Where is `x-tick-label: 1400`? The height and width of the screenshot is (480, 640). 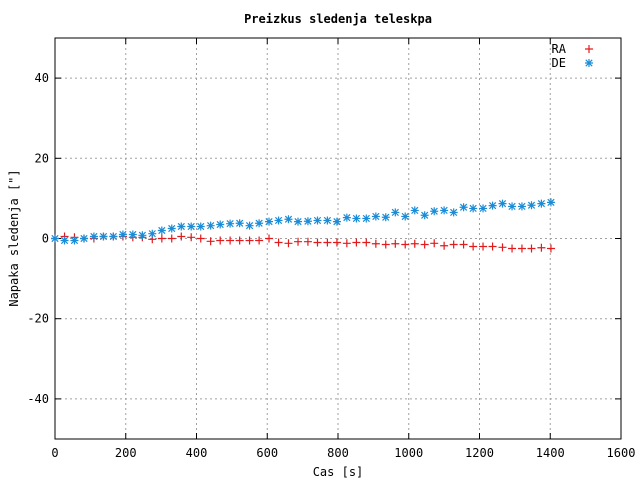 x-tick-label: 1400 is located at coordinates (550, 453).